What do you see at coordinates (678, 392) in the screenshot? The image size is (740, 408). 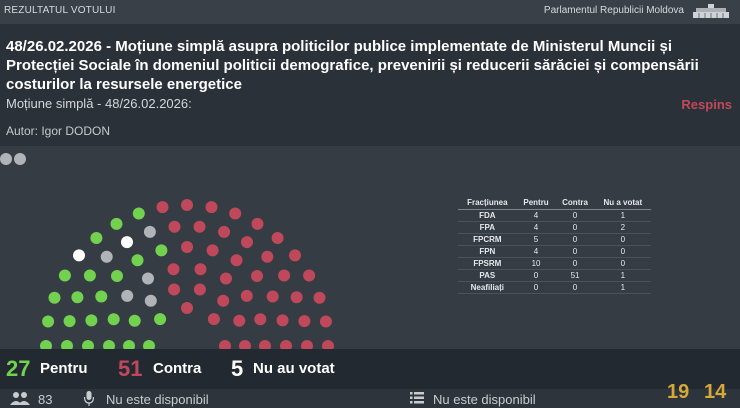 I see `clock-hours: 19` at bounding box center [678, 392].